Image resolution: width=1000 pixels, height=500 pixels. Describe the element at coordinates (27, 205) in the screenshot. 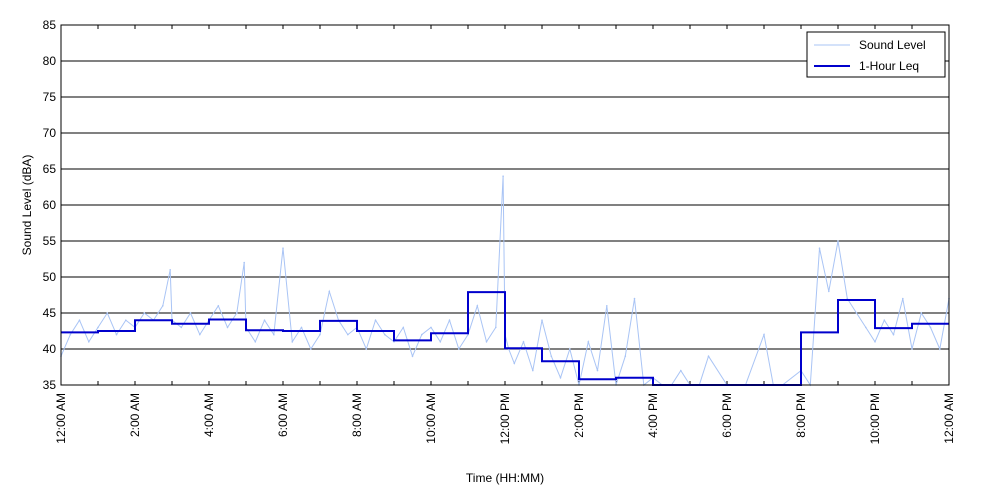

I see `y-axis-label: Sound Level (dBA)` at that location.